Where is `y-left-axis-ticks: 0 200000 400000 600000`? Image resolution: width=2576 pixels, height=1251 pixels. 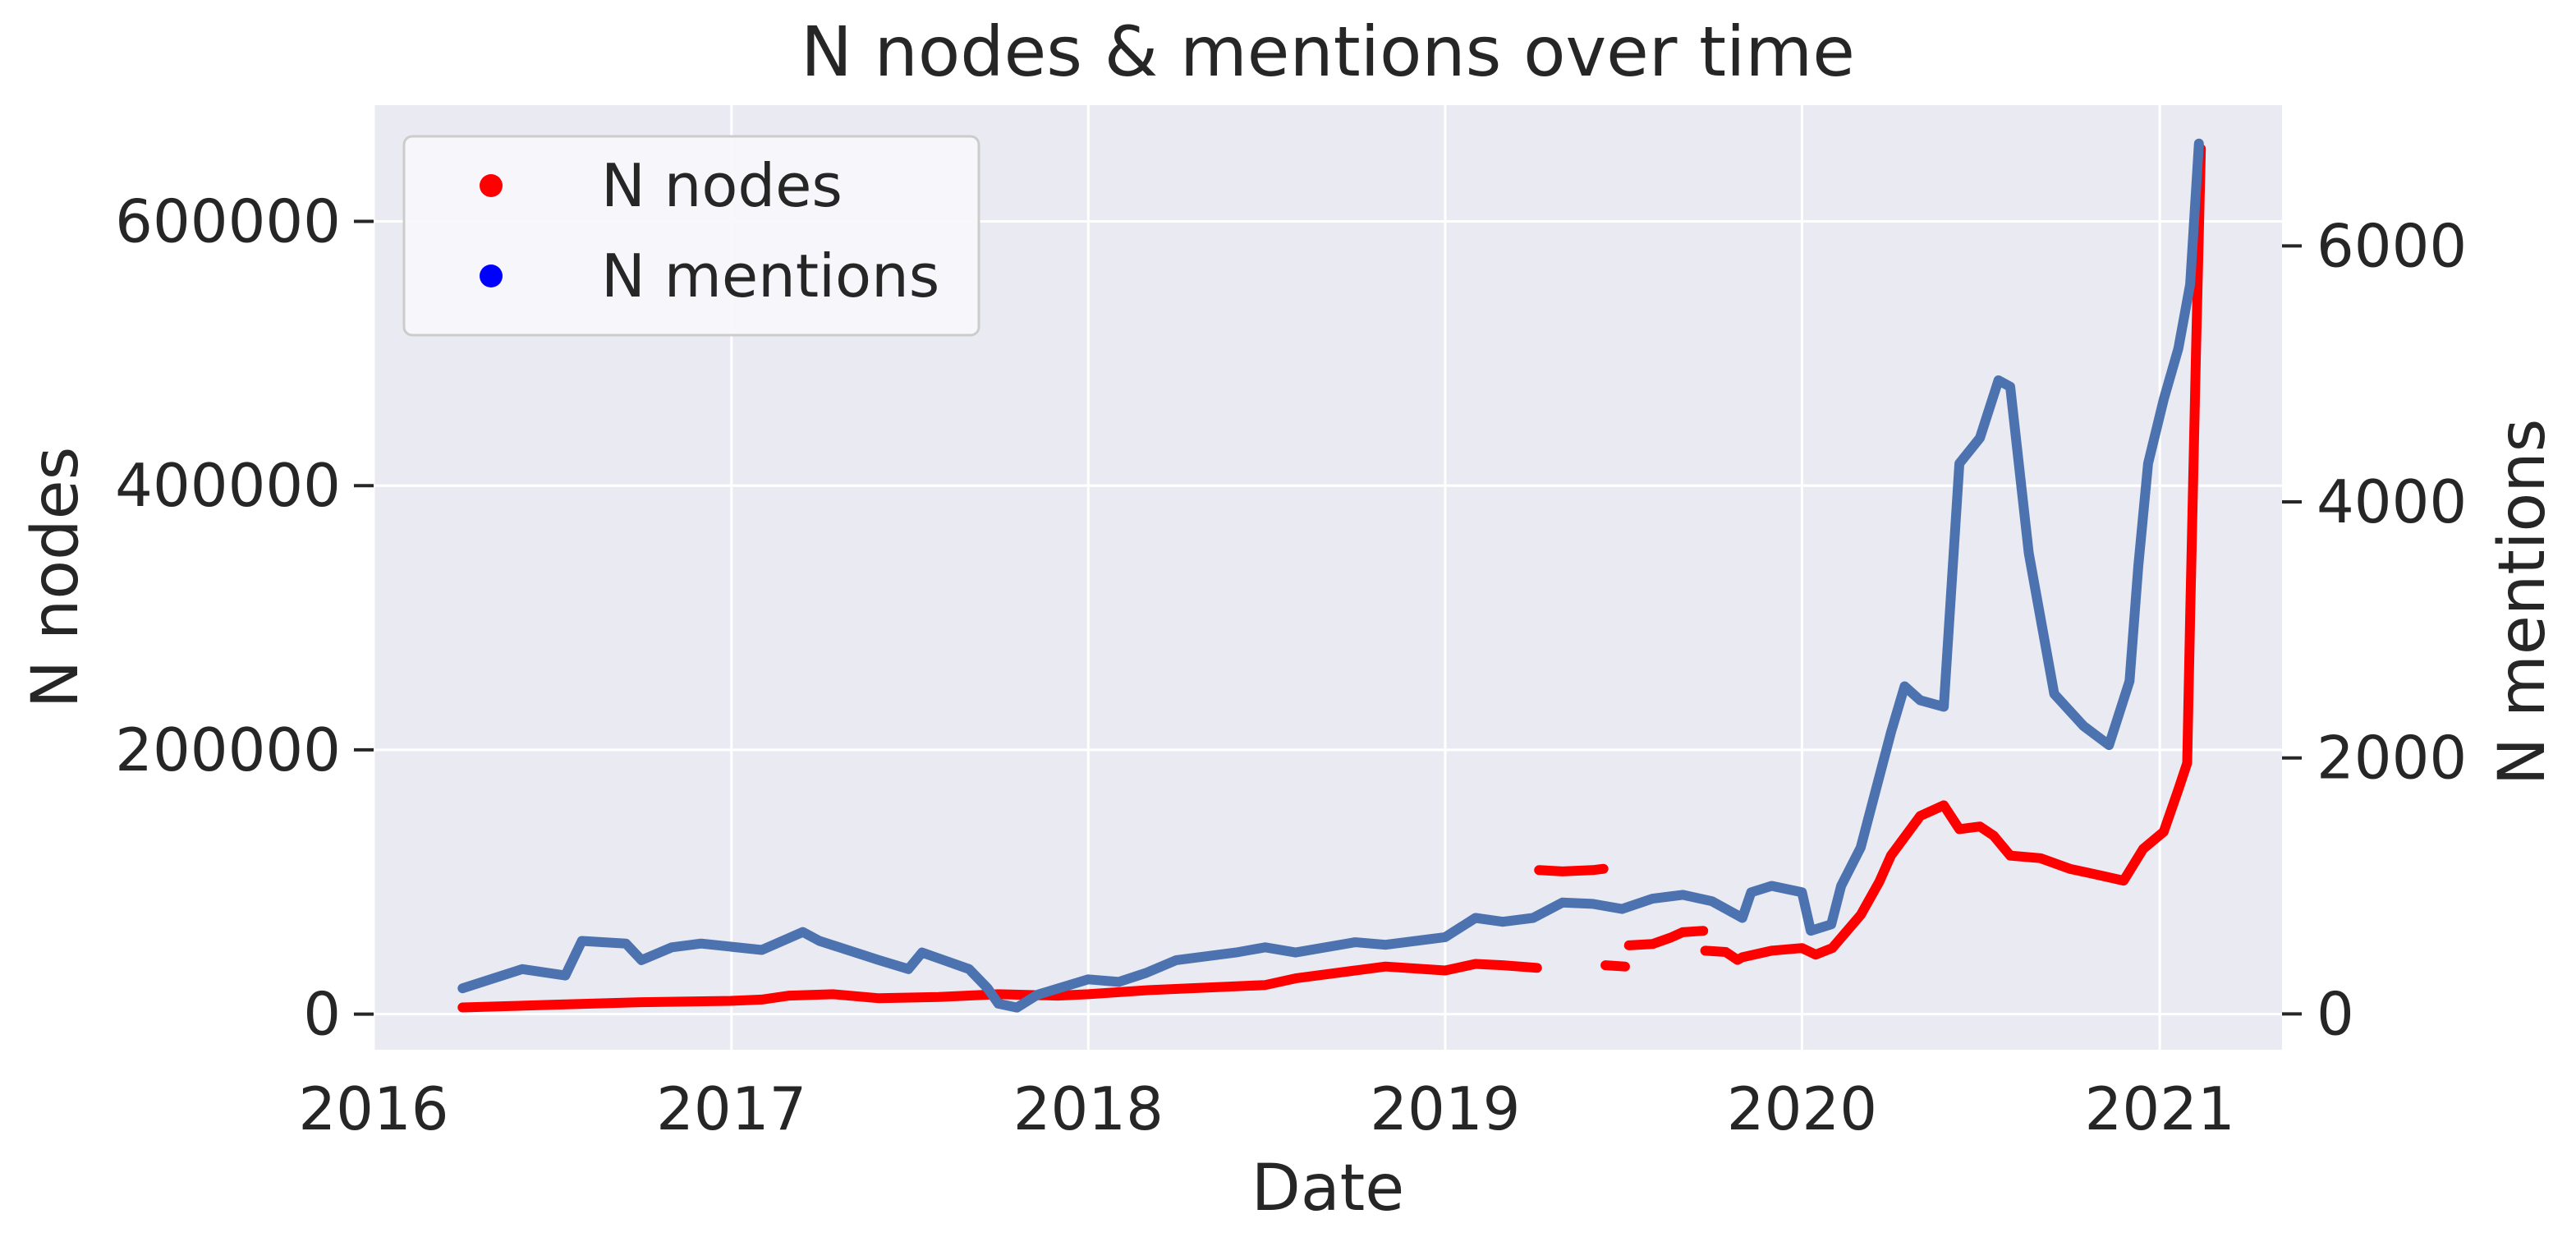
y-left-axis-ticks: 0 200000 400000 600000 is located at coordinates (244, 618).